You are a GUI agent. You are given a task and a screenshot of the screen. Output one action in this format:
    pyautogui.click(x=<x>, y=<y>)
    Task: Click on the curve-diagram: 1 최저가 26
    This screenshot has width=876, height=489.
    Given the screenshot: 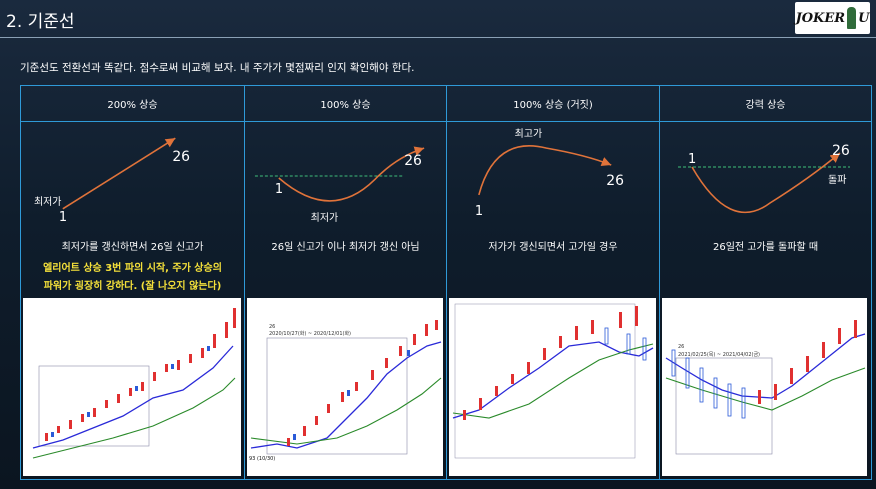 What is the action you would take?
    pyautogui.click(x=345, y=178)
    